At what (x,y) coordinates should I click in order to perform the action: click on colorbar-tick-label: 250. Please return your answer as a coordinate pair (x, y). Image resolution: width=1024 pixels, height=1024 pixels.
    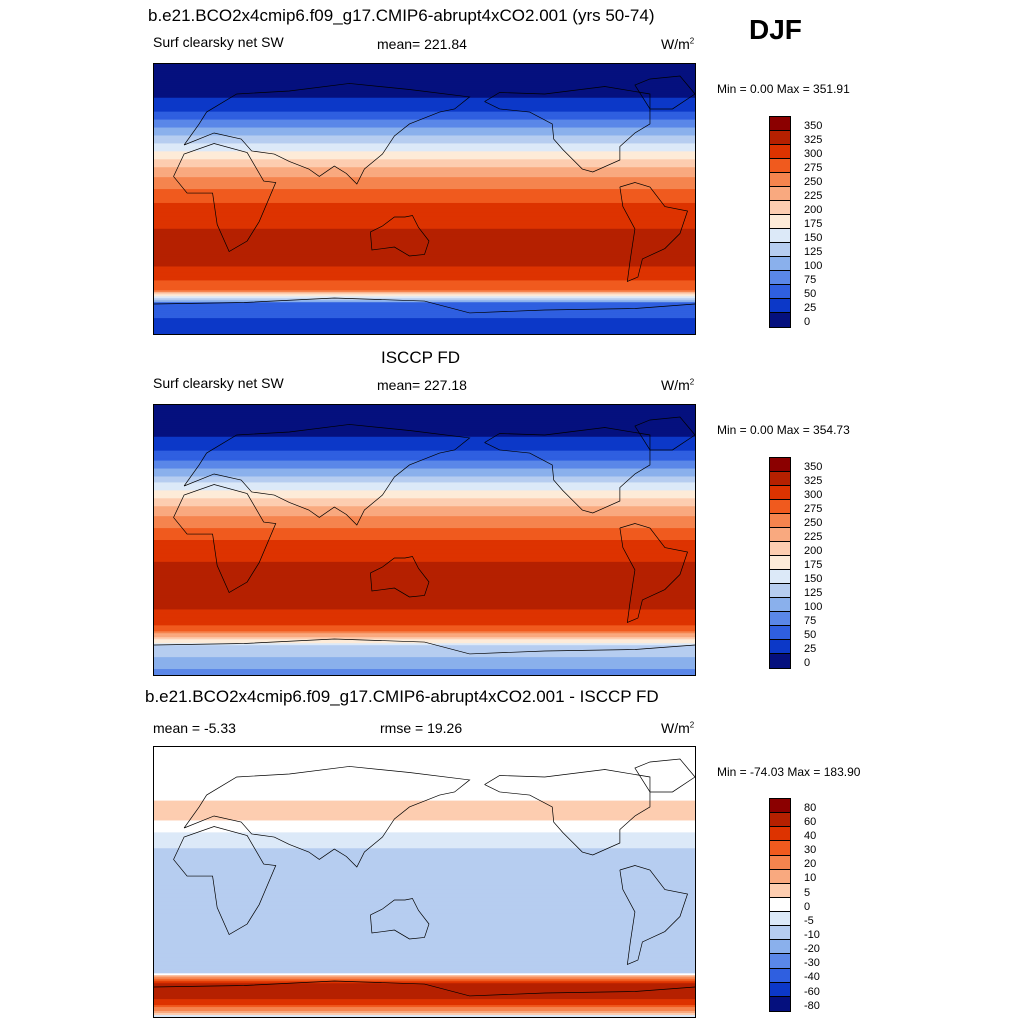
    Looking at the image, I should click on (813, 522).